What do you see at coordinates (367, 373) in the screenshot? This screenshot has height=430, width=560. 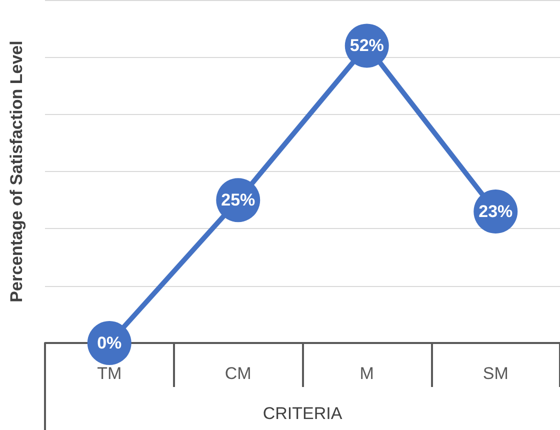 I see `x-tick-label: M` at bounding box center [367, 373].